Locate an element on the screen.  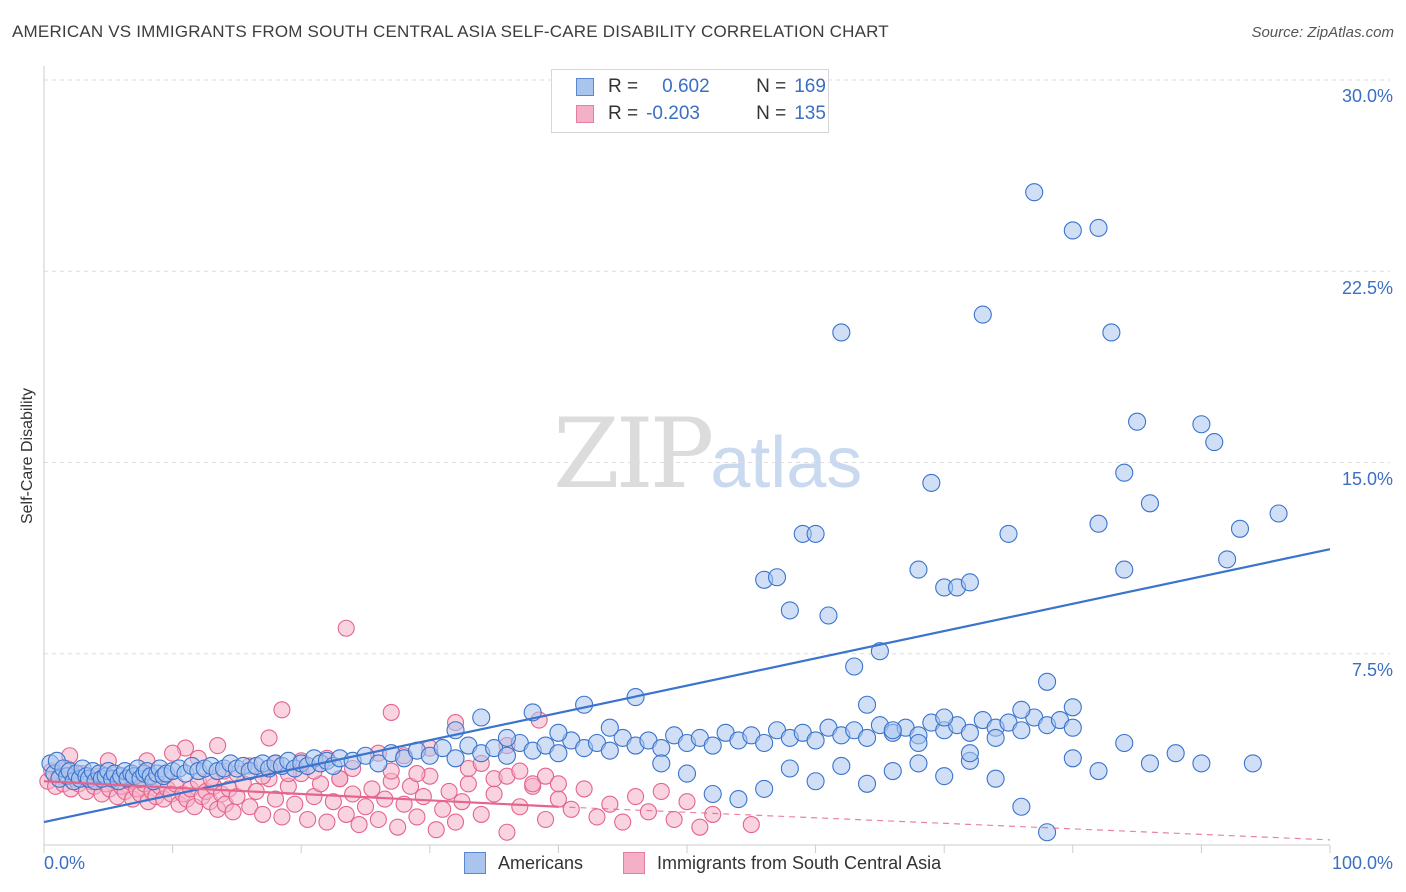
bottom-legend-swatch-pink is located at coordinates (634, 863).